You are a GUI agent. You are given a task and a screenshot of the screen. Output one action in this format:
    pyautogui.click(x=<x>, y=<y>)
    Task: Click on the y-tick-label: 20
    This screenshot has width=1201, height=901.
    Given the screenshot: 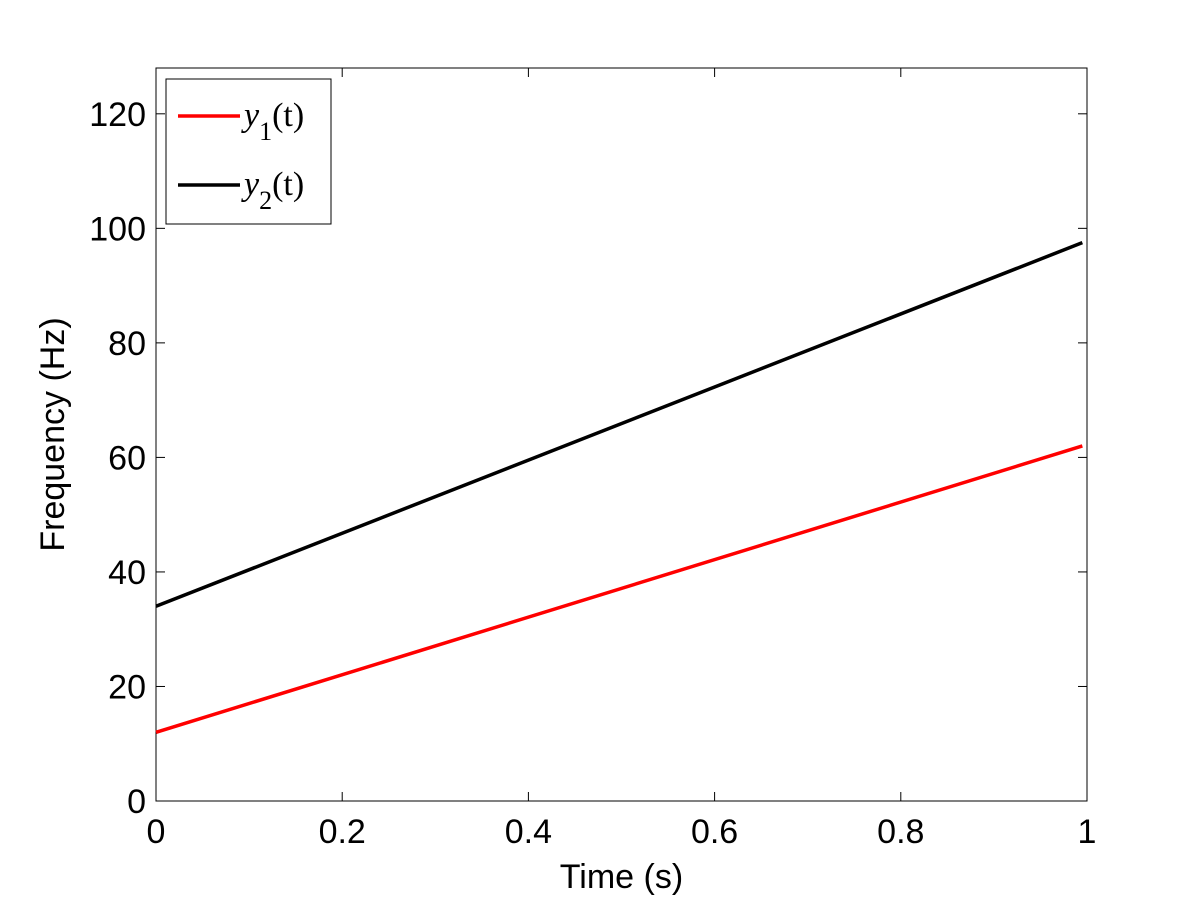 What is the action you would take?
    pyautogui.click(x=127, y=687)
    